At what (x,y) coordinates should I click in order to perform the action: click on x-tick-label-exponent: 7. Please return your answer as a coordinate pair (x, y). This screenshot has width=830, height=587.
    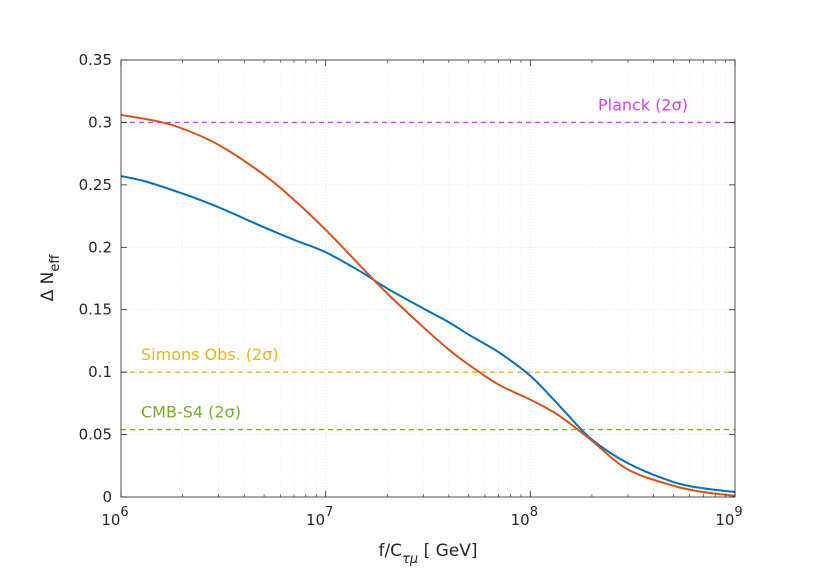
    Looking at the image, I should click on (329, 512).